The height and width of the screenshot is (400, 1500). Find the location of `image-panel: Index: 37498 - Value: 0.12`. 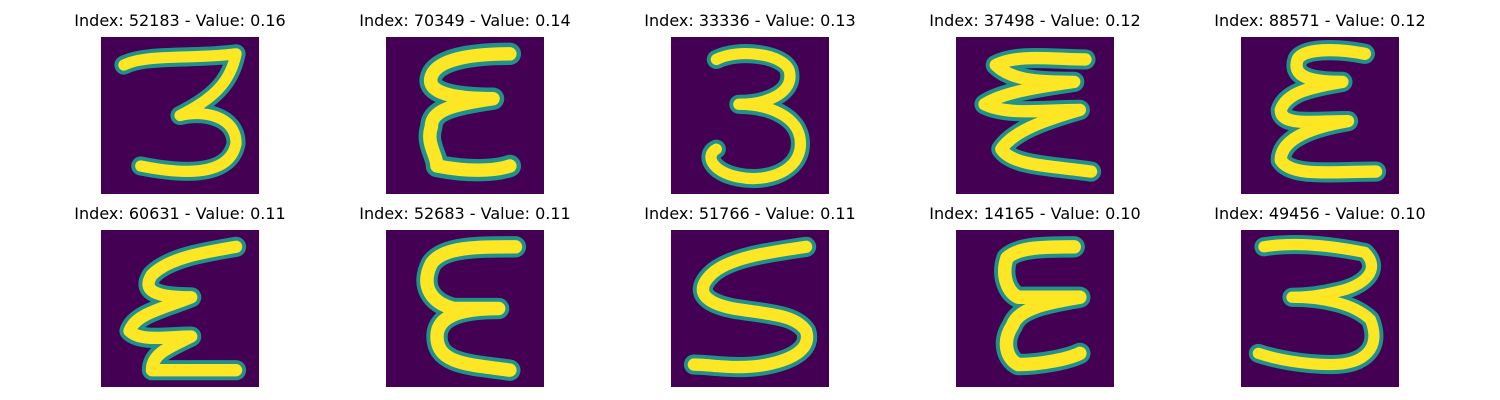

image-panel: Index: 37498 - Value: 0.12 is located at coordinates (1035, 102).